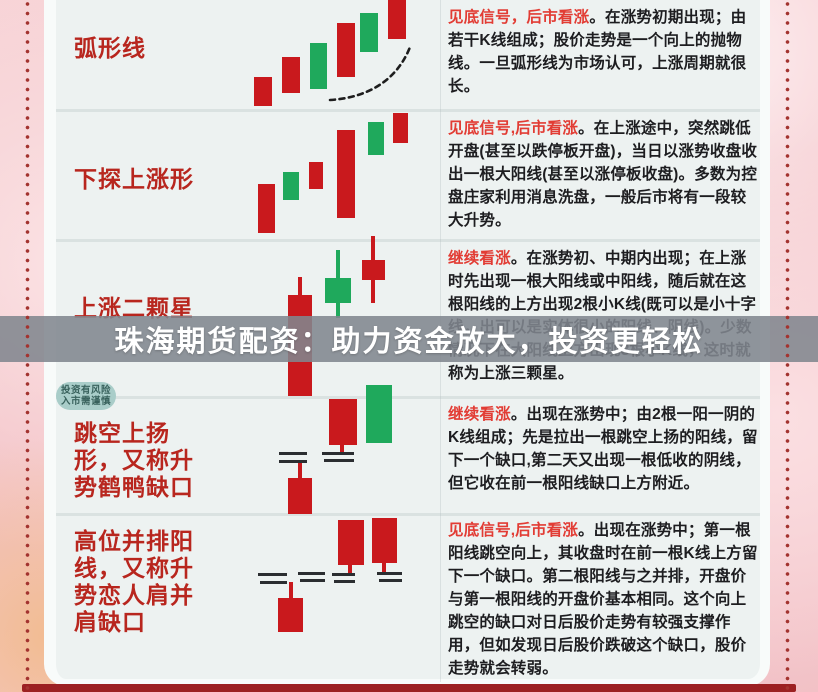 The image size is (818, 692). I want to click on risk-line-2: 入市需谨慎, so click(85, 401).